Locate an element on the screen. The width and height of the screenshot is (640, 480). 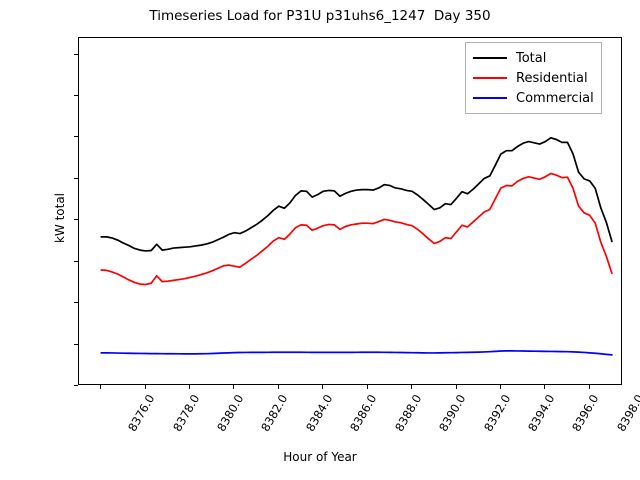
x-tick-label: 8388.0 is located at coordinates (408, 413).